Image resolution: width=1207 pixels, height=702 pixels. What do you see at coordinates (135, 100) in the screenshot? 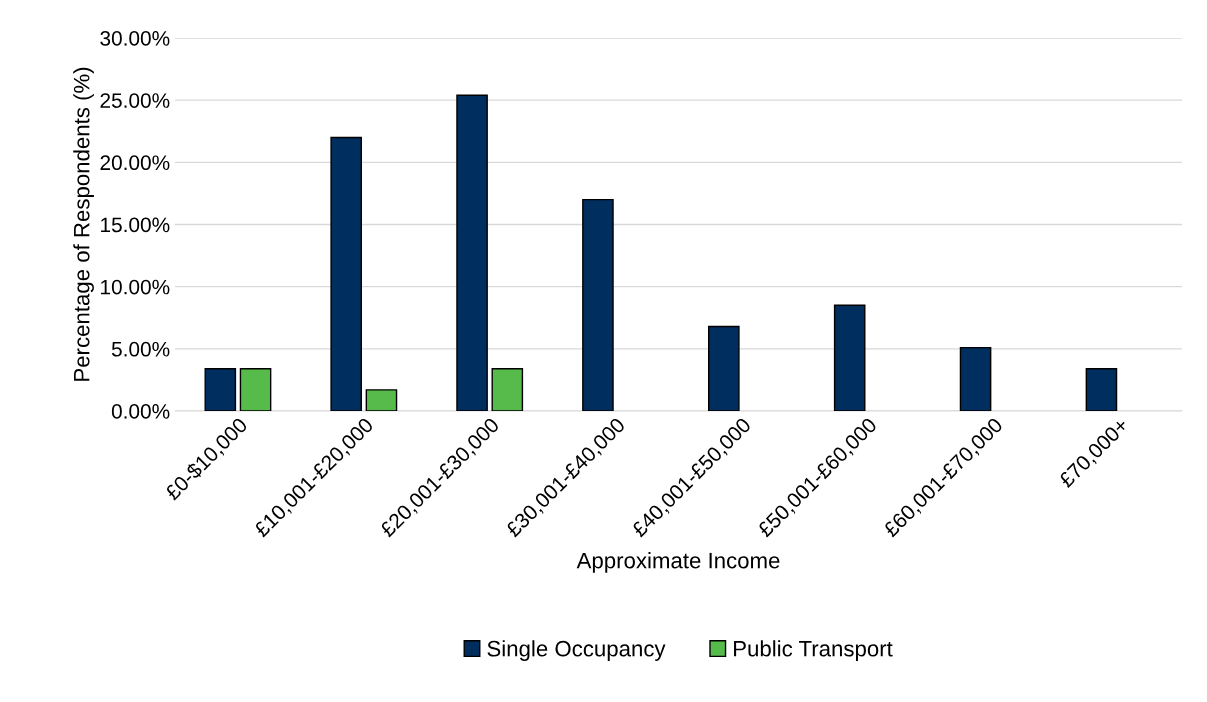
I see `y-tick-label: 25.00%` at bounding box center [135, 100].